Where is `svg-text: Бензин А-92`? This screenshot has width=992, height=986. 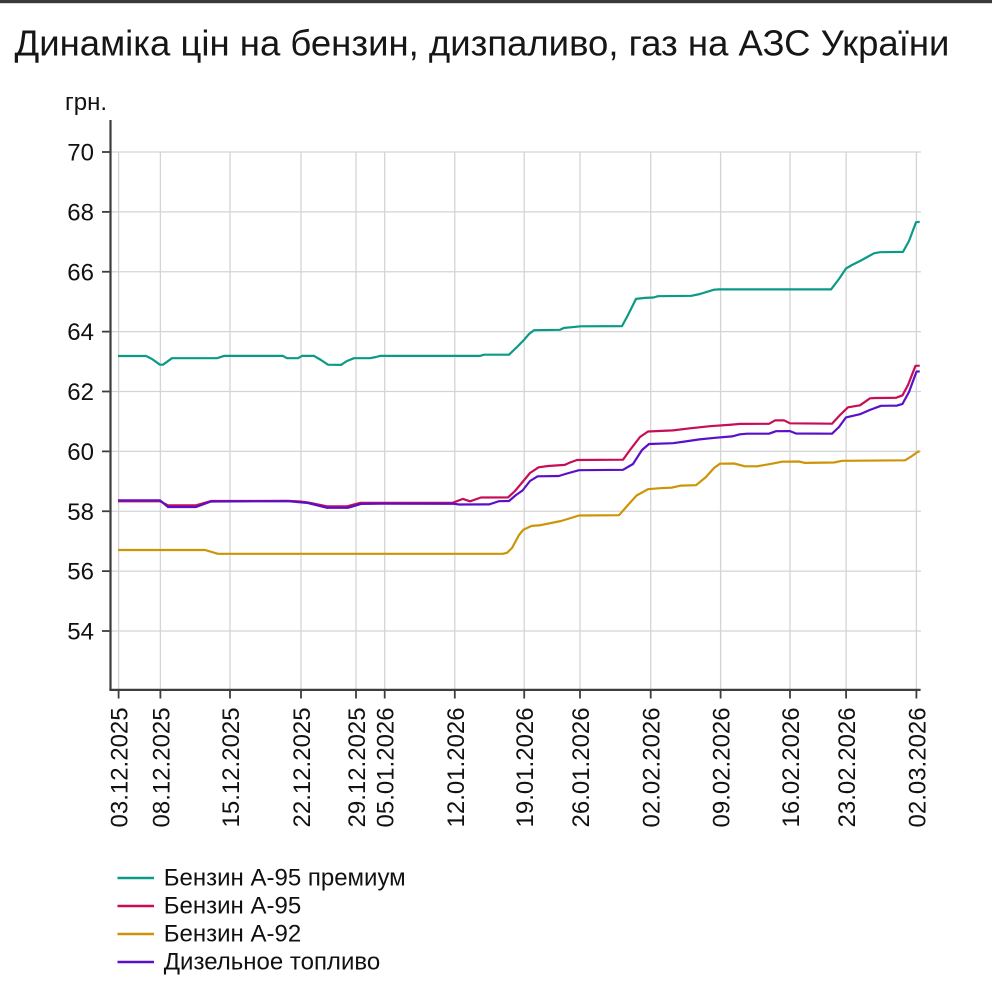
svg-text: Бензин А-92 is located at coordinates (232, 934).